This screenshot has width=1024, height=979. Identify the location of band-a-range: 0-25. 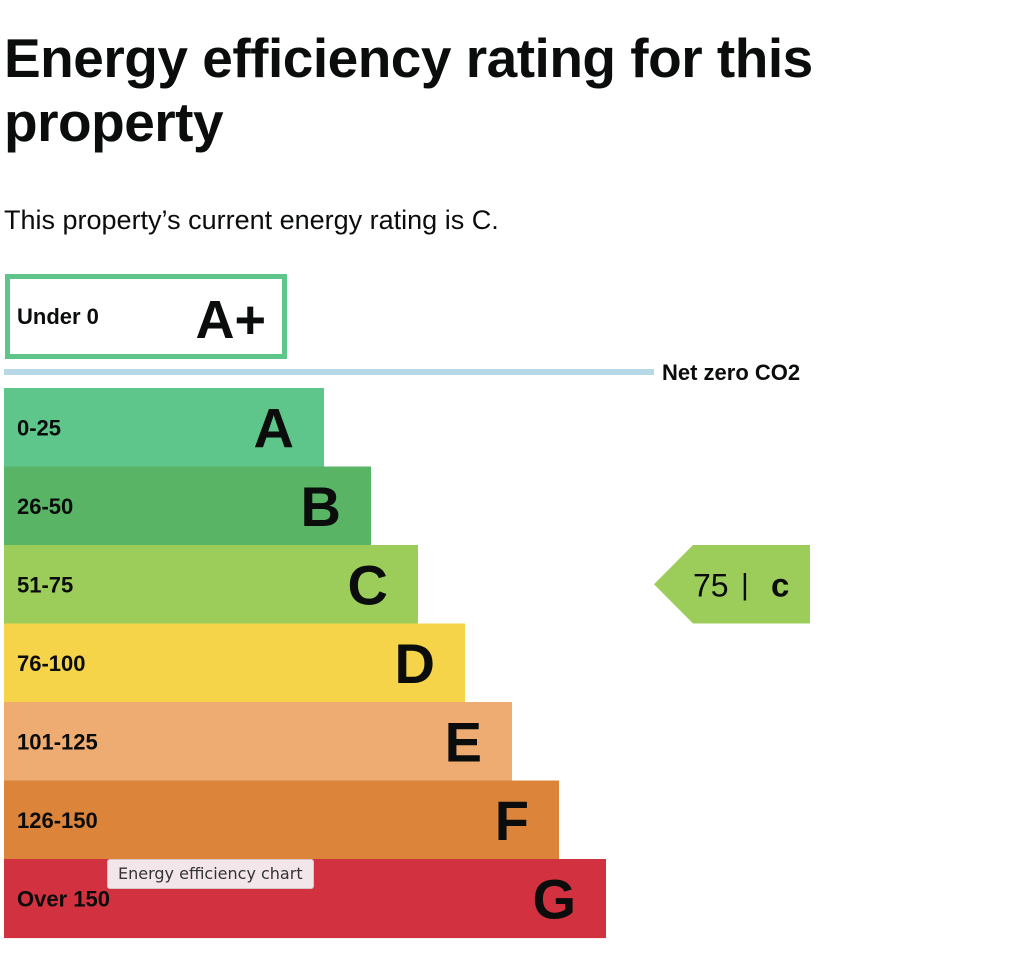
(39, 427).